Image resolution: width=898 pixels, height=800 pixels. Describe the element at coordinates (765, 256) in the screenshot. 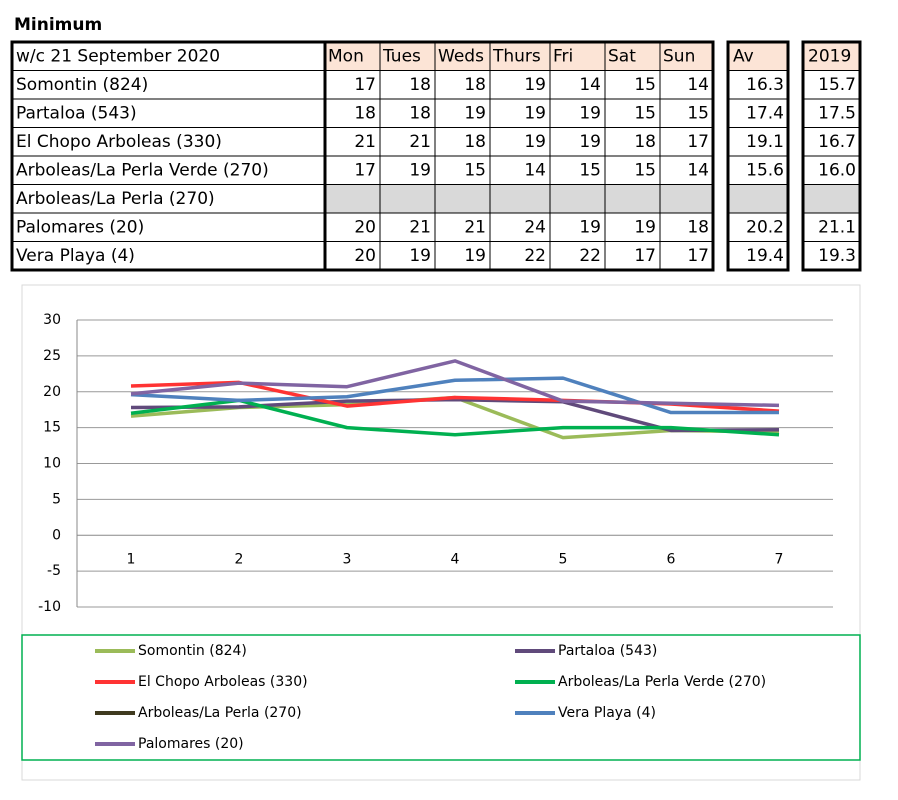

I see `cell-av: 19.4` at that location.